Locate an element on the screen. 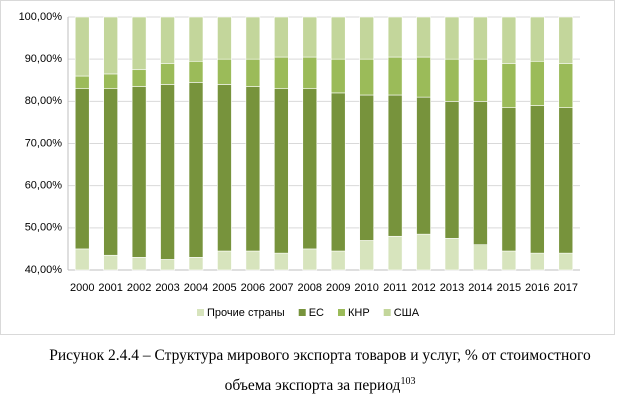 This screenshot has width=623, height=405. x-tick-label: 2010 is located at coordinates (366, 288).